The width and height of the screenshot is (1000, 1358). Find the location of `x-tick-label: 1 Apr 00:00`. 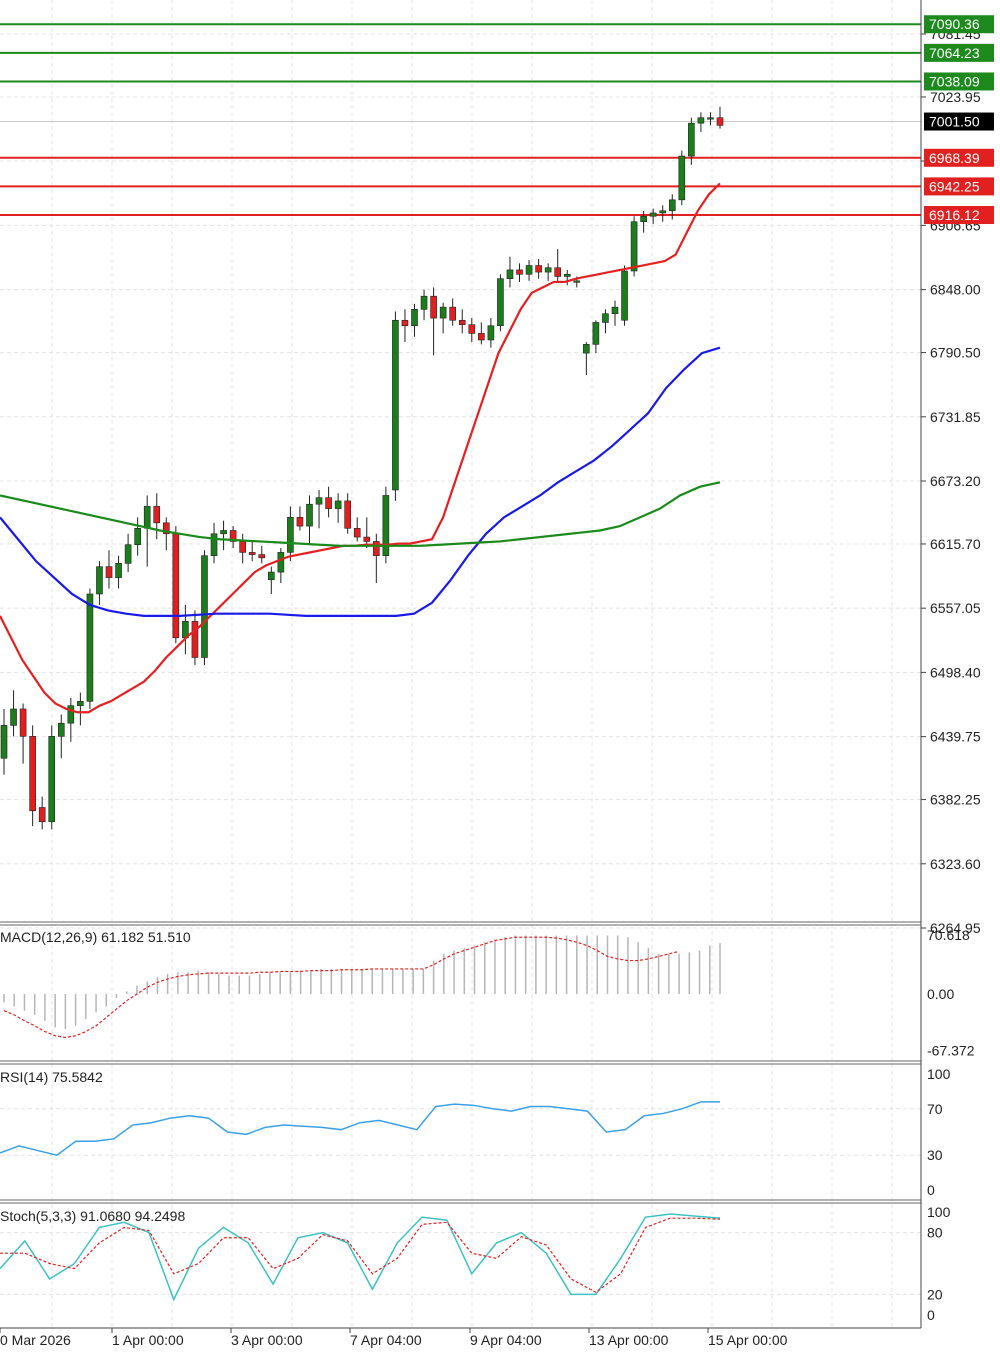

x-tick-label: 1 Apr 00:00 is located at coordinates (148, 1340).